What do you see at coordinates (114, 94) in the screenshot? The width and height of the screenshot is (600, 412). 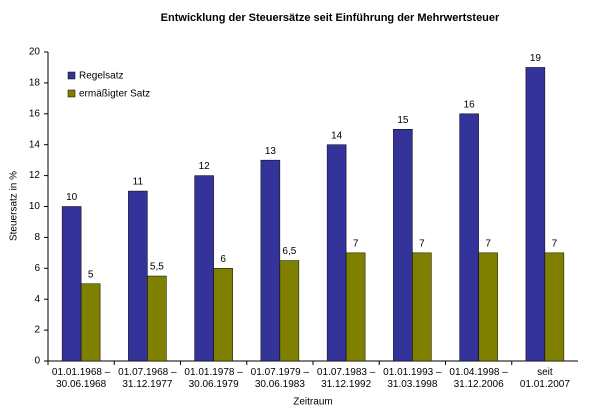 I see `legend-label: ermäßigter Satz` at bounding box center [114, 94].